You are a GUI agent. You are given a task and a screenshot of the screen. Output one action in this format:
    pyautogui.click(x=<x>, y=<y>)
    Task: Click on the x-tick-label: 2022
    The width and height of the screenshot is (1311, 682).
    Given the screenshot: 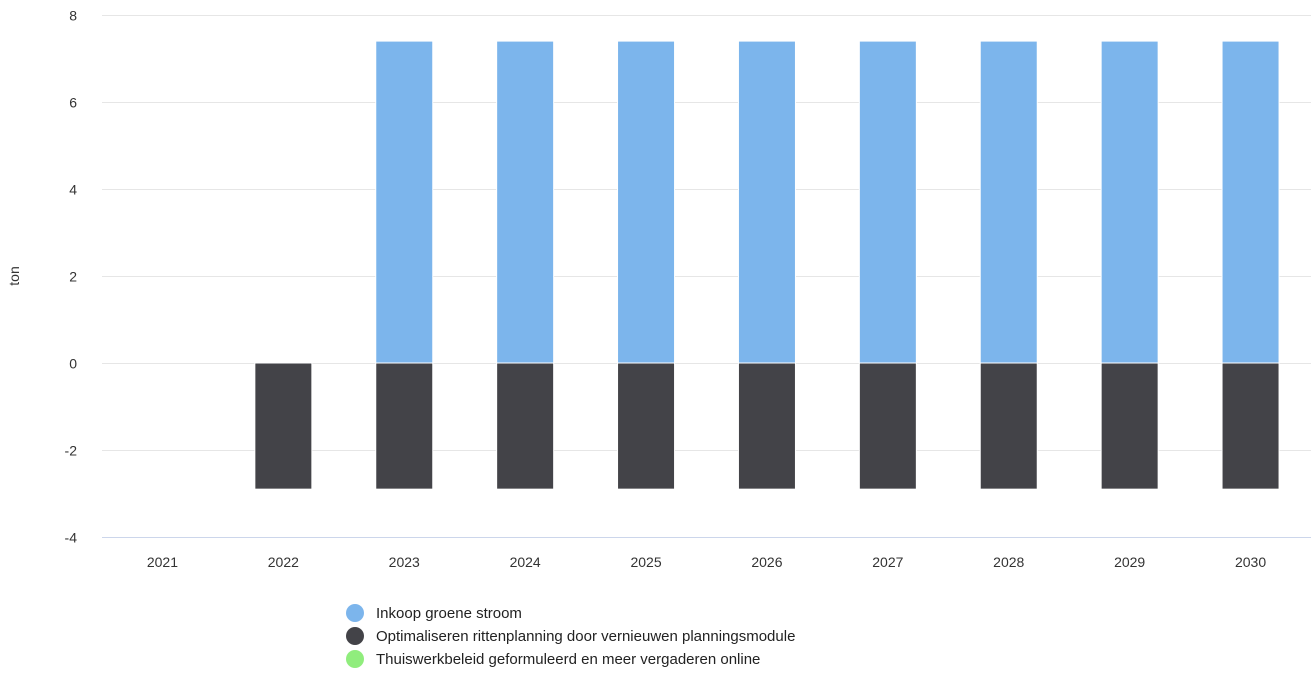 What is the action you would take?
    pyautogui.click(x=283, y=562)
    